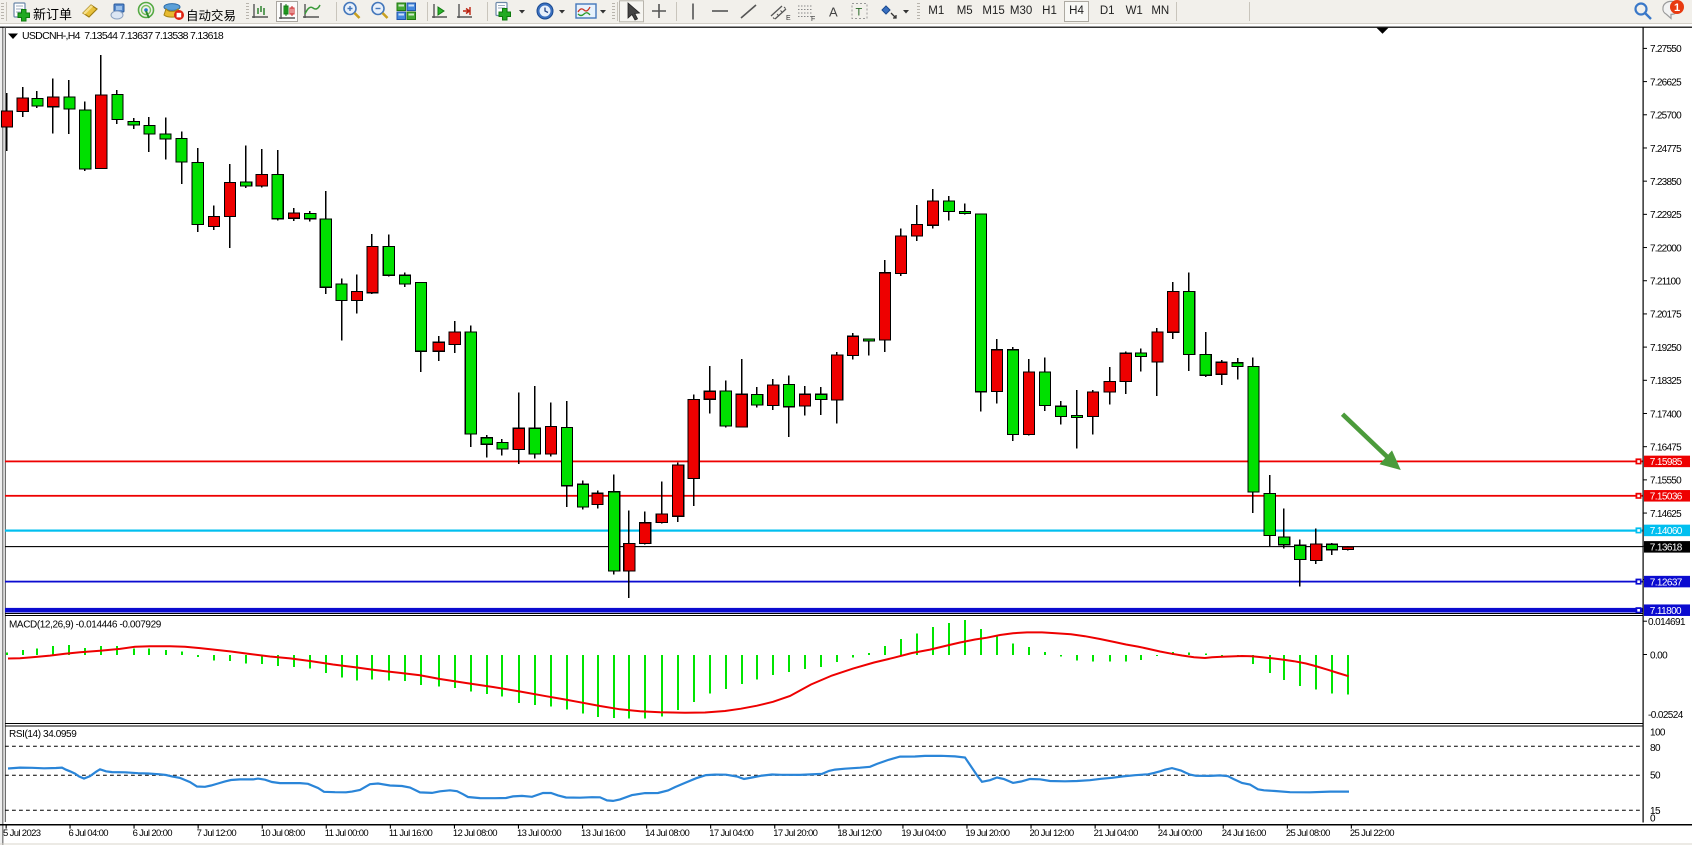  I want to click on svg-text: 14 Jul 08:00, so click(667, 833).